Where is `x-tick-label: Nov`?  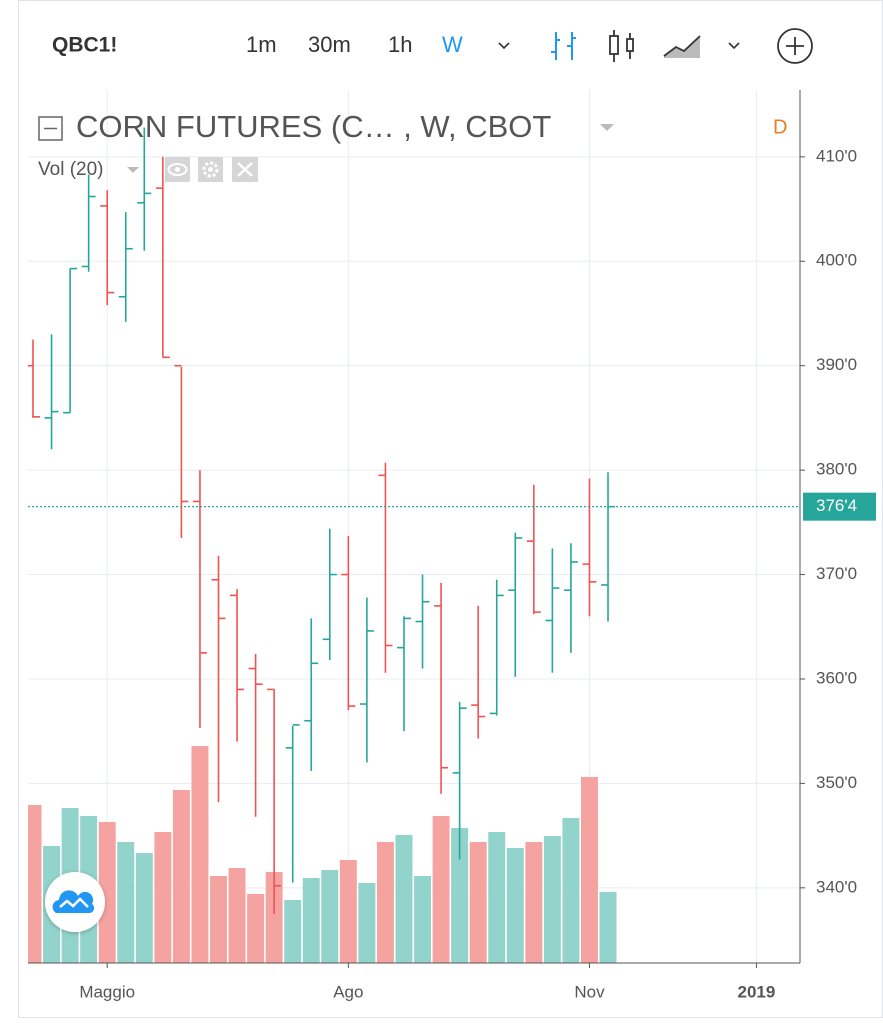
x-tick-label: Nov is located at coordinates (589, 991).